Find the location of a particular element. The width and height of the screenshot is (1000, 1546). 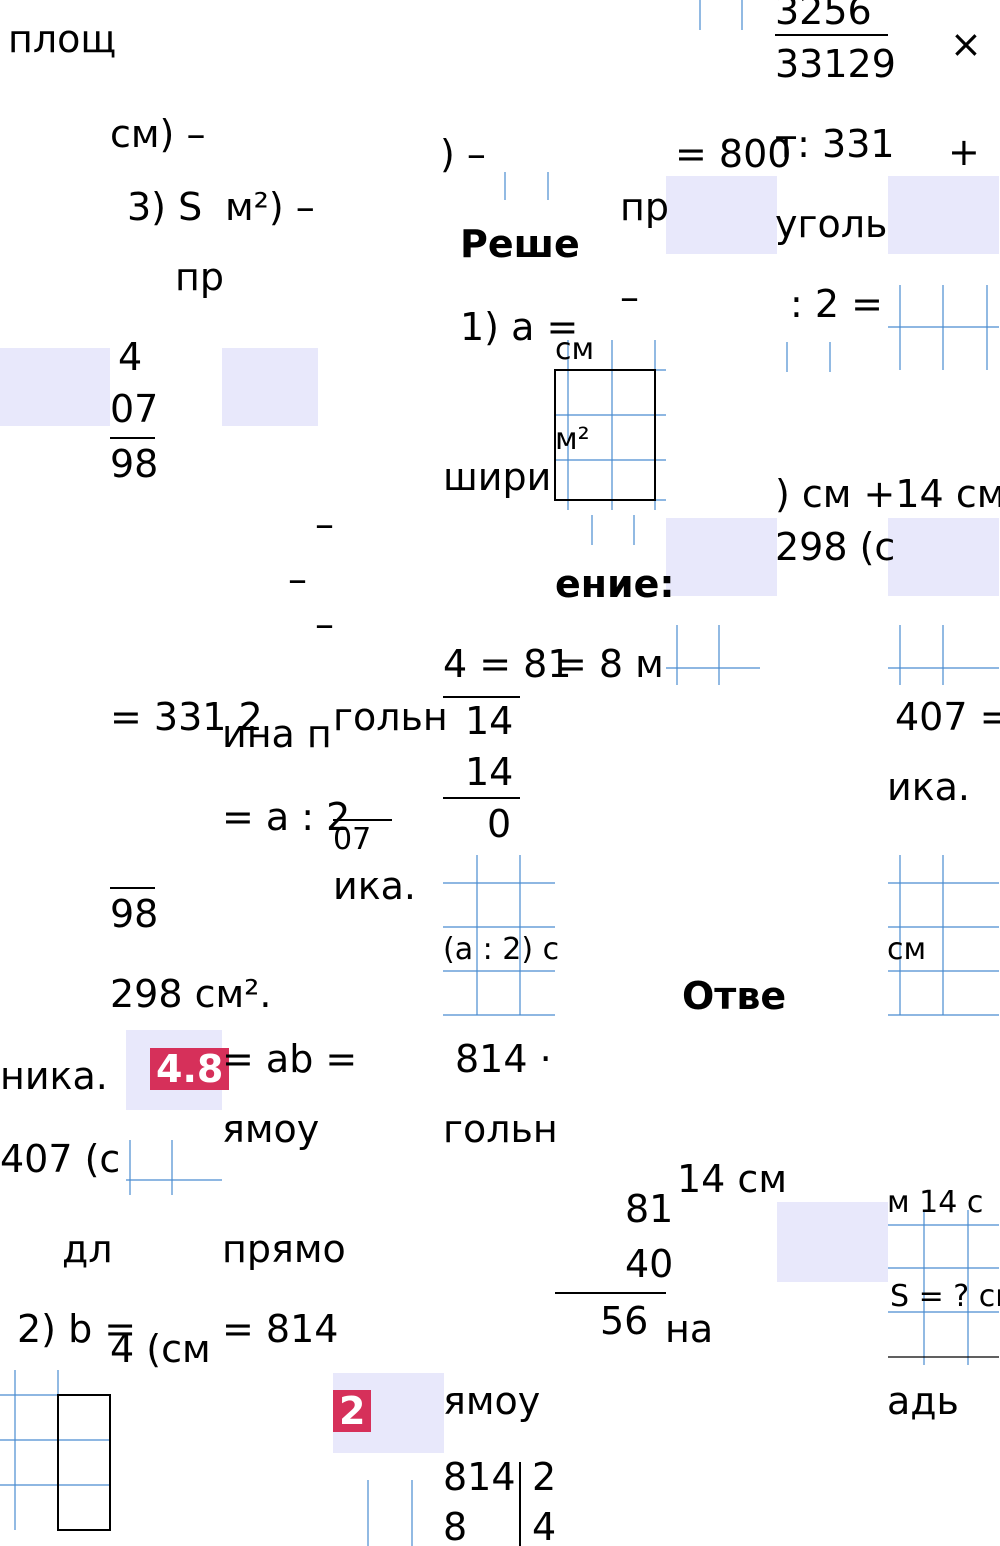

text-fragment: 81 is located at coordinates (649, 1209).